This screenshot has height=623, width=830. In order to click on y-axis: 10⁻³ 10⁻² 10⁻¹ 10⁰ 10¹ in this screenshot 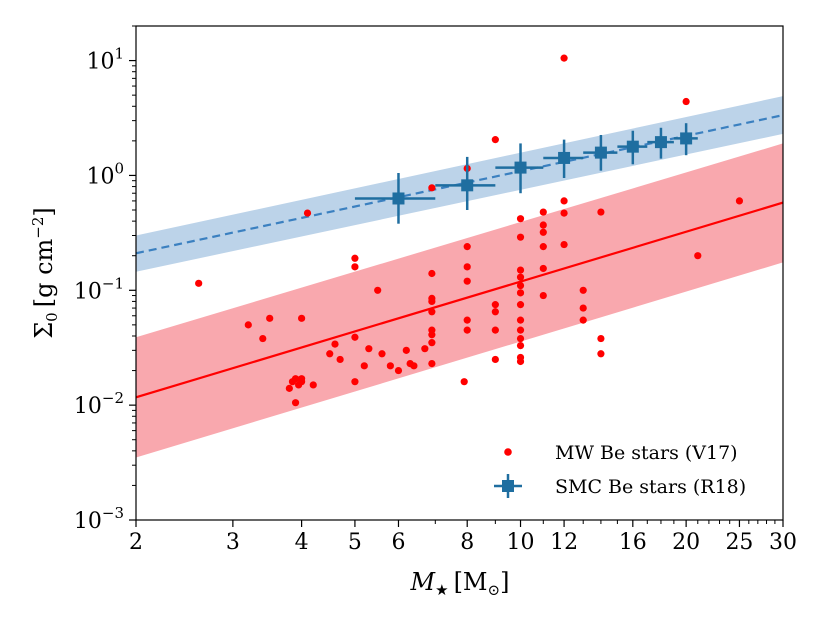, I will do `click(105, 279)`.